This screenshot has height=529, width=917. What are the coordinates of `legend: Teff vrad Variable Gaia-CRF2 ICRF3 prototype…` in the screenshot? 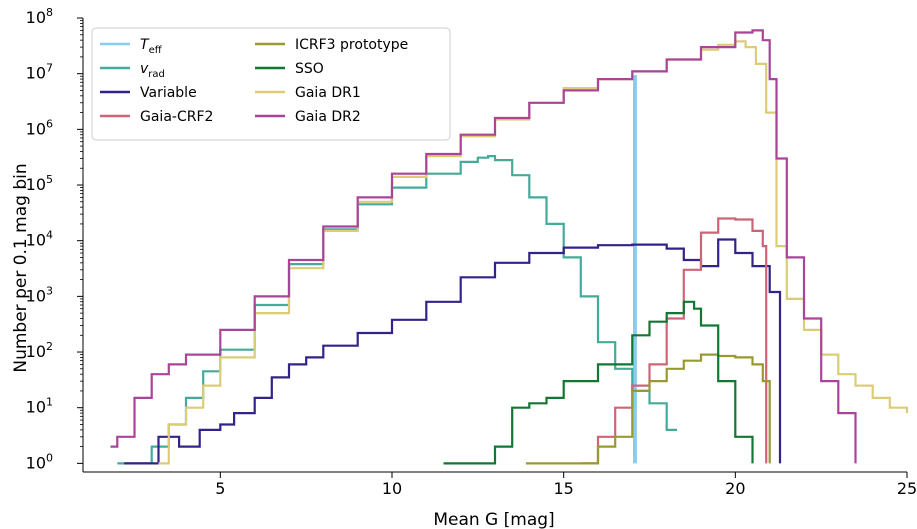 It's located at (271, 84).